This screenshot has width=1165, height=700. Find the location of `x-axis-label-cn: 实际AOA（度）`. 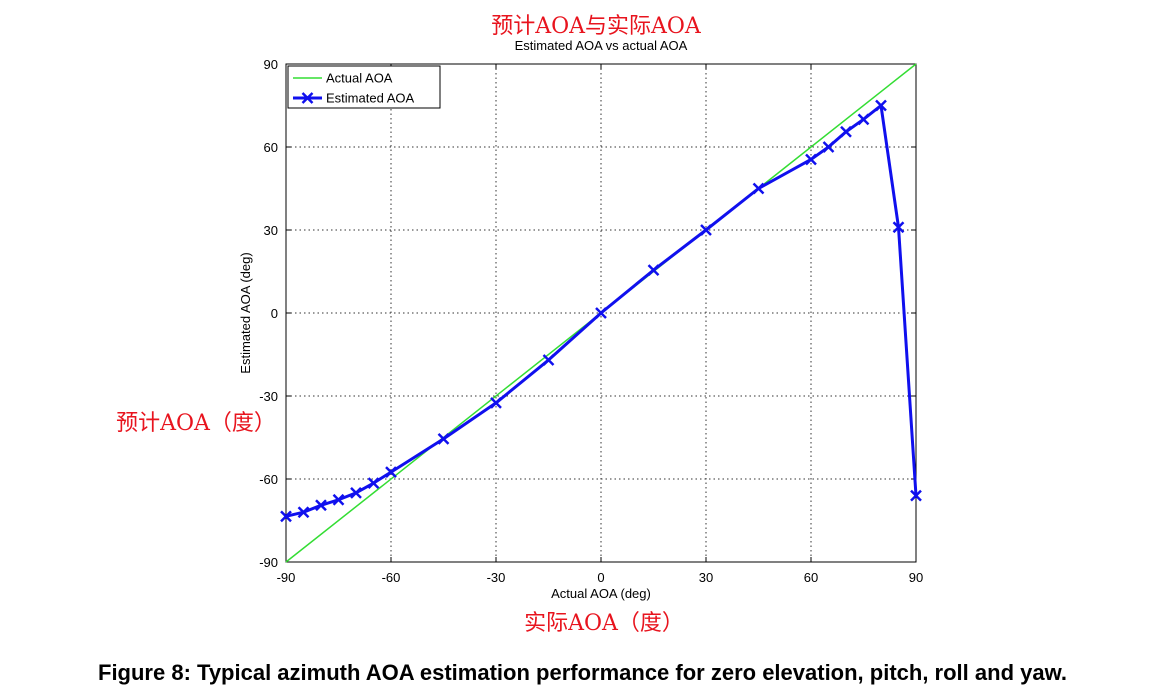

x-axis-label-cn: 实际AOA（度） is located at coordinates (604, 623).